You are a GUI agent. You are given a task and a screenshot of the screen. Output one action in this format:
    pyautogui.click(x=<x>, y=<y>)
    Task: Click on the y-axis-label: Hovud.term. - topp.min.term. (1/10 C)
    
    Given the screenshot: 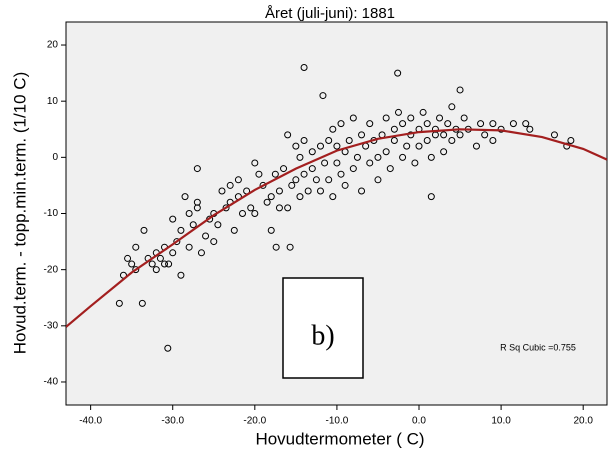 What is the action you would take?
    pyautogui.click(x=19, y=213)
    